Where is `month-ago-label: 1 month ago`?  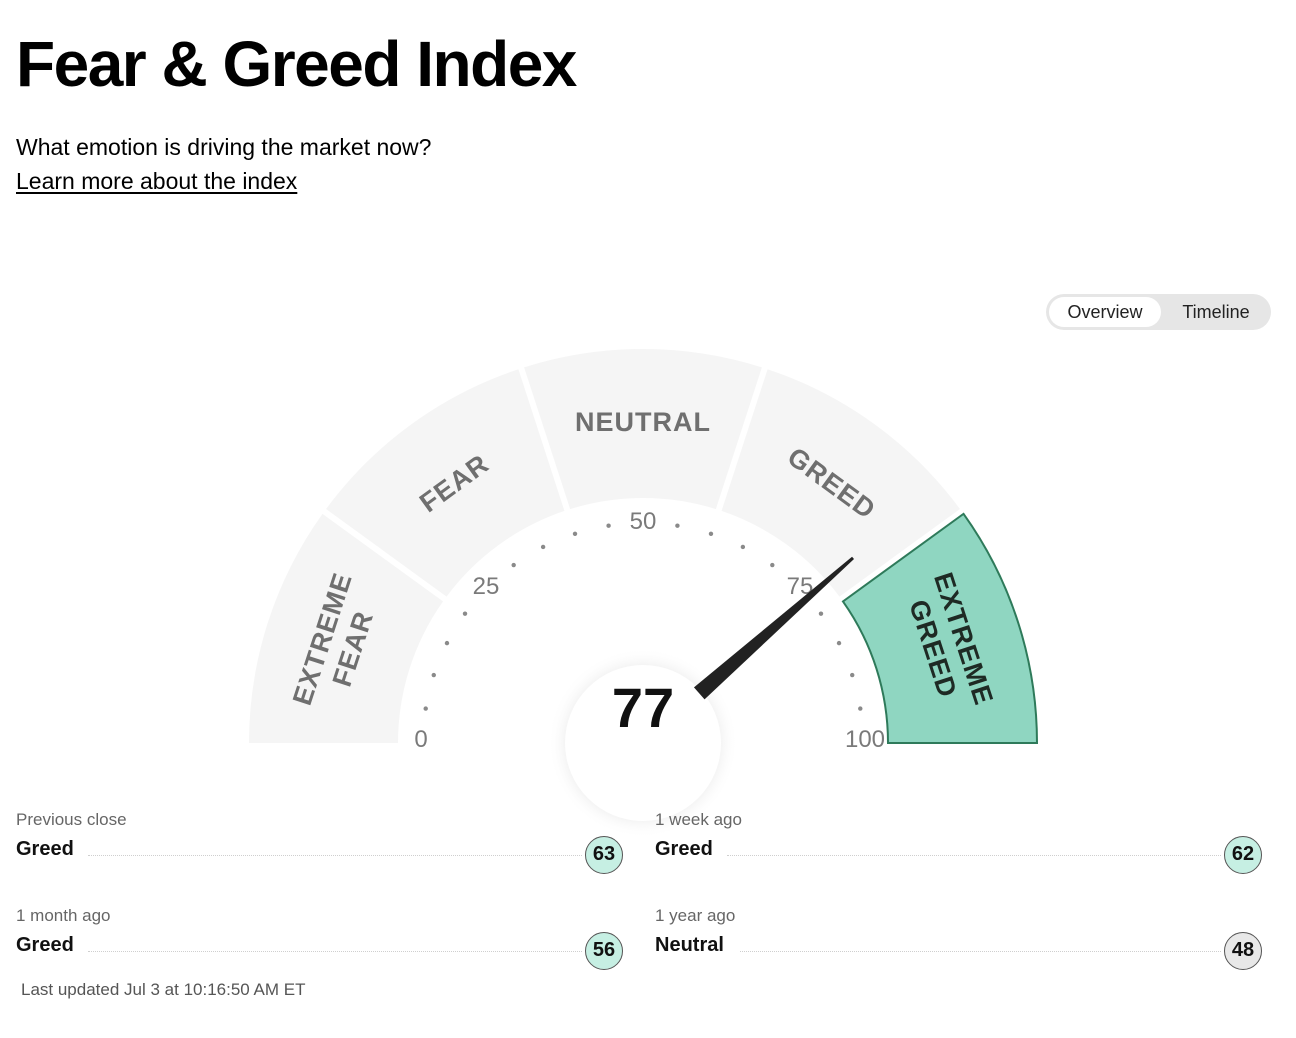
month-ago-label: 1 month ago is located at coordinates (63, 915).